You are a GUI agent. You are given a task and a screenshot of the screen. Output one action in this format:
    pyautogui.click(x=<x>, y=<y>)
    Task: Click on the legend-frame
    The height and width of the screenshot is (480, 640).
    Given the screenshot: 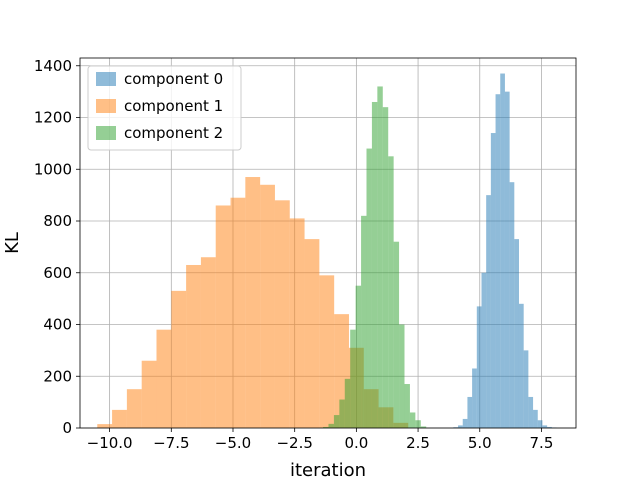 What is the action you would take?
    pyautogui.click(x=164, y=108)
    